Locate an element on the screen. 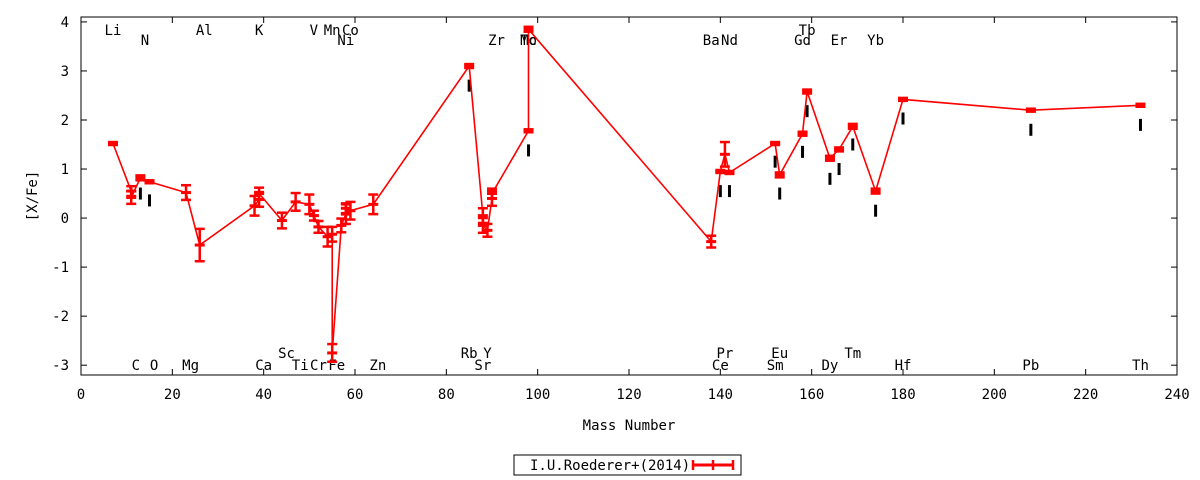  element-label: Sc is located at coordinates (286, 354).